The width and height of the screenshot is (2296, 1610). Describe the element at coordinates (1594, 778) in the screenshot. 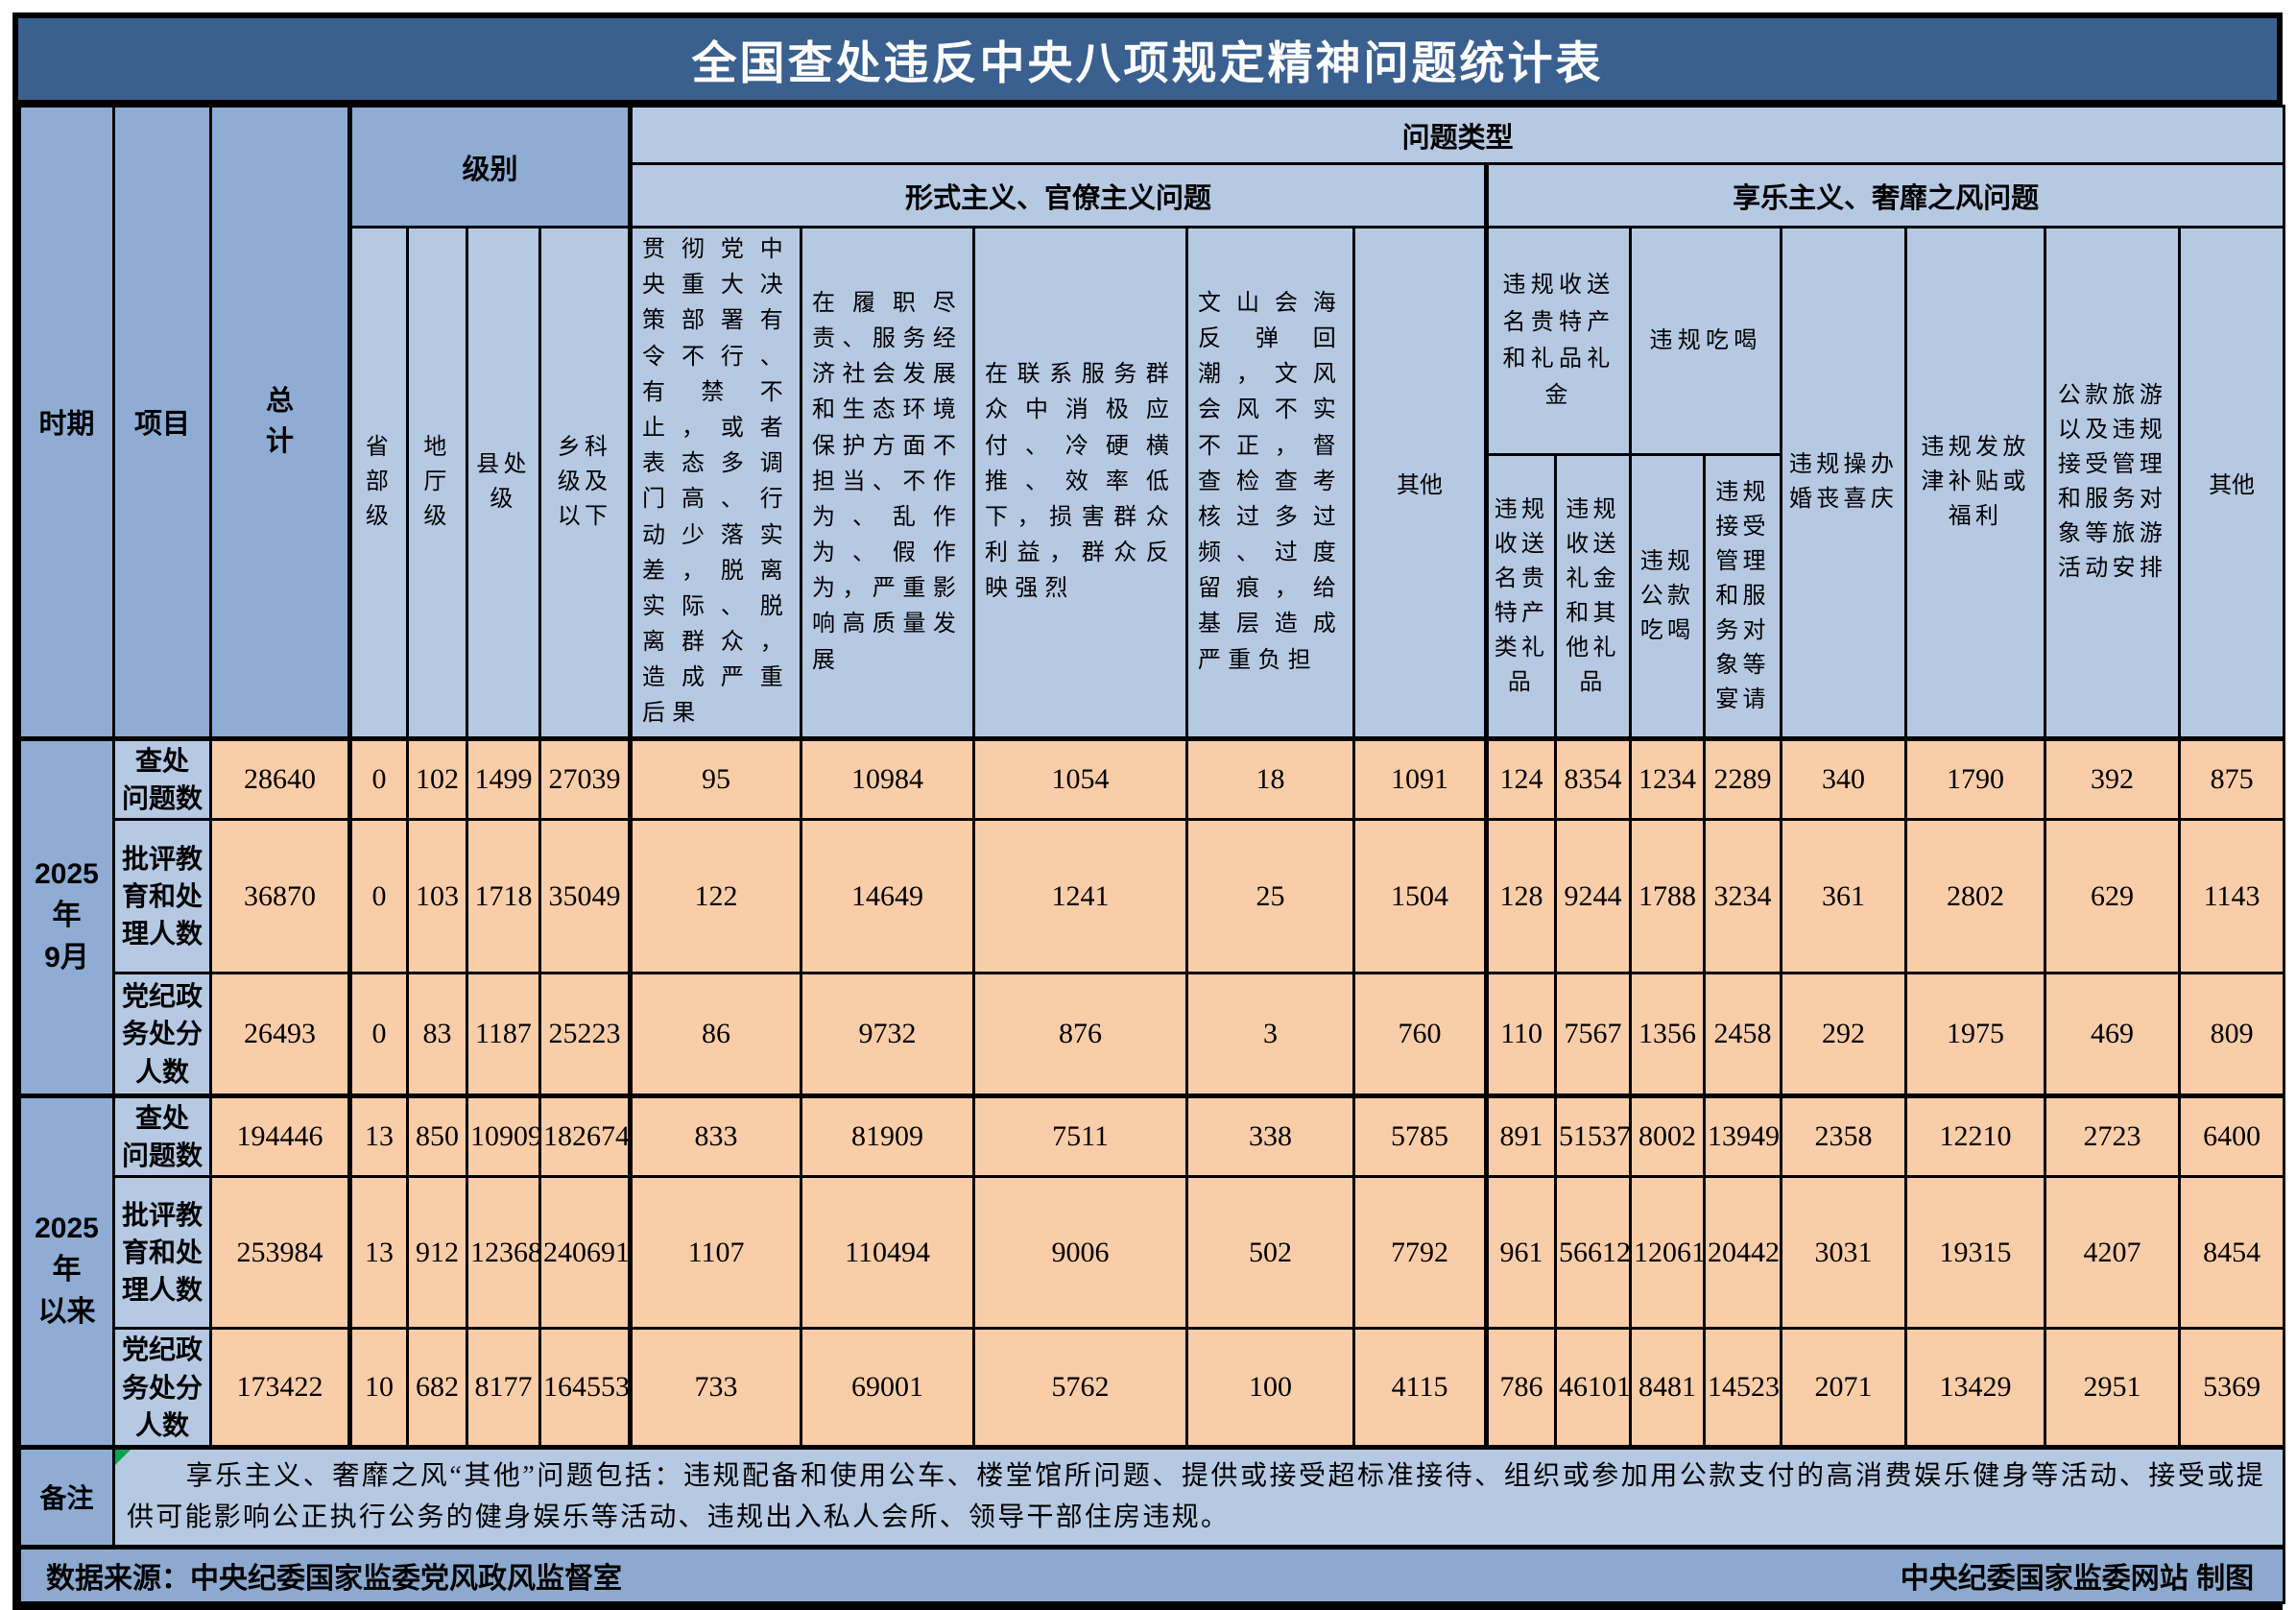

I see `value-cell: 8354` at that location.